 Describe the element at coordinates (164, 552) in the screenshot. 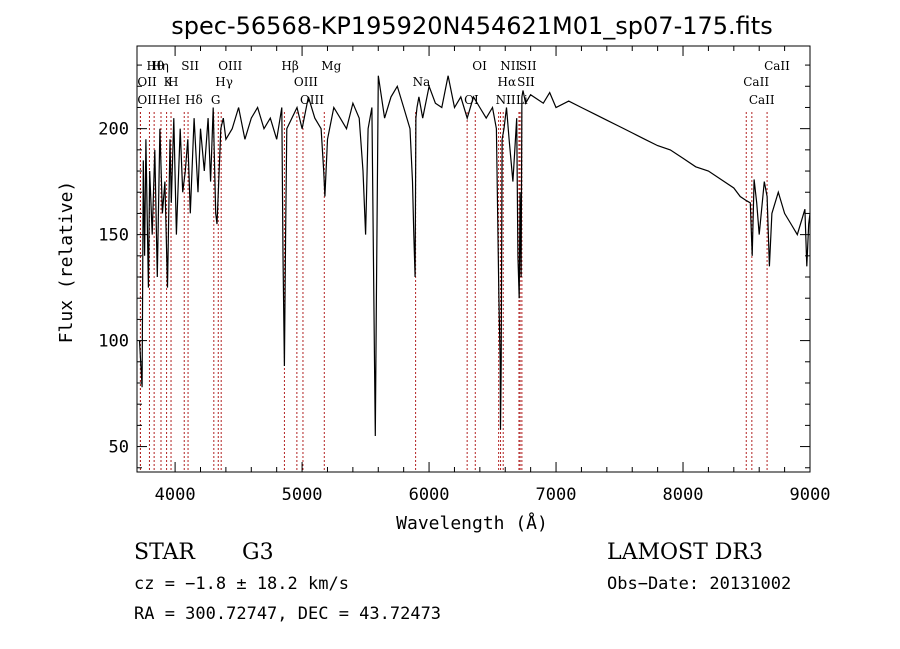

I see `object-class: STAR` at that location.